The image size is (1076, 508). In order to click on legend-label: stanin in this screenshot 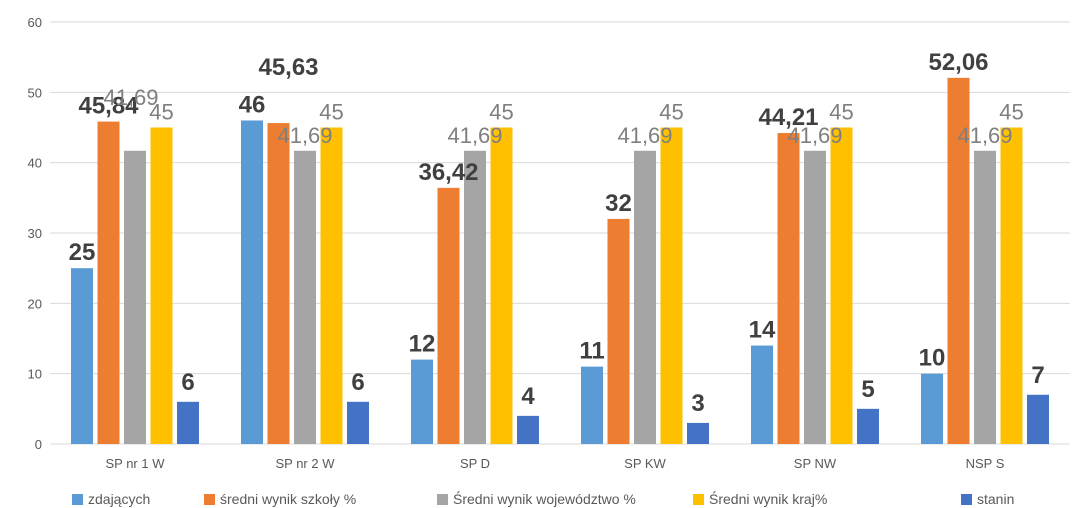, I will do `click(995, 499)`.